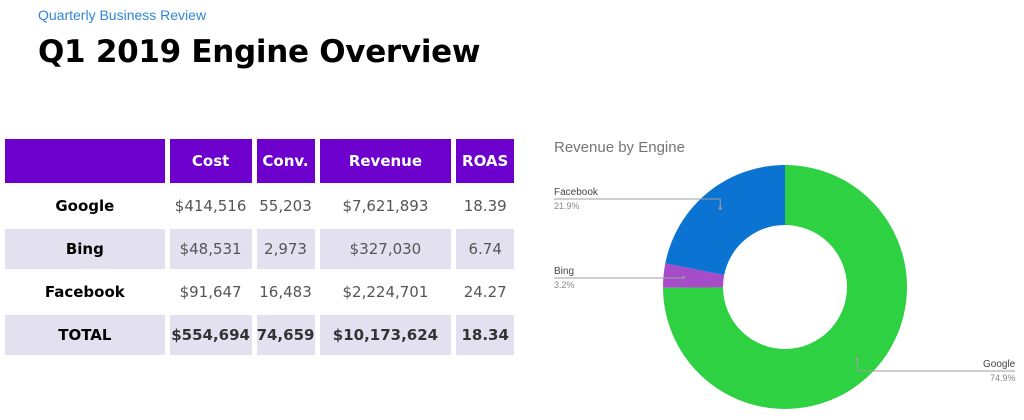  What do you see at coordinates (122, 15) in the screenshot?
I see `page-subtitle: Quarterly Business Review` at bounding box center [122, 15].